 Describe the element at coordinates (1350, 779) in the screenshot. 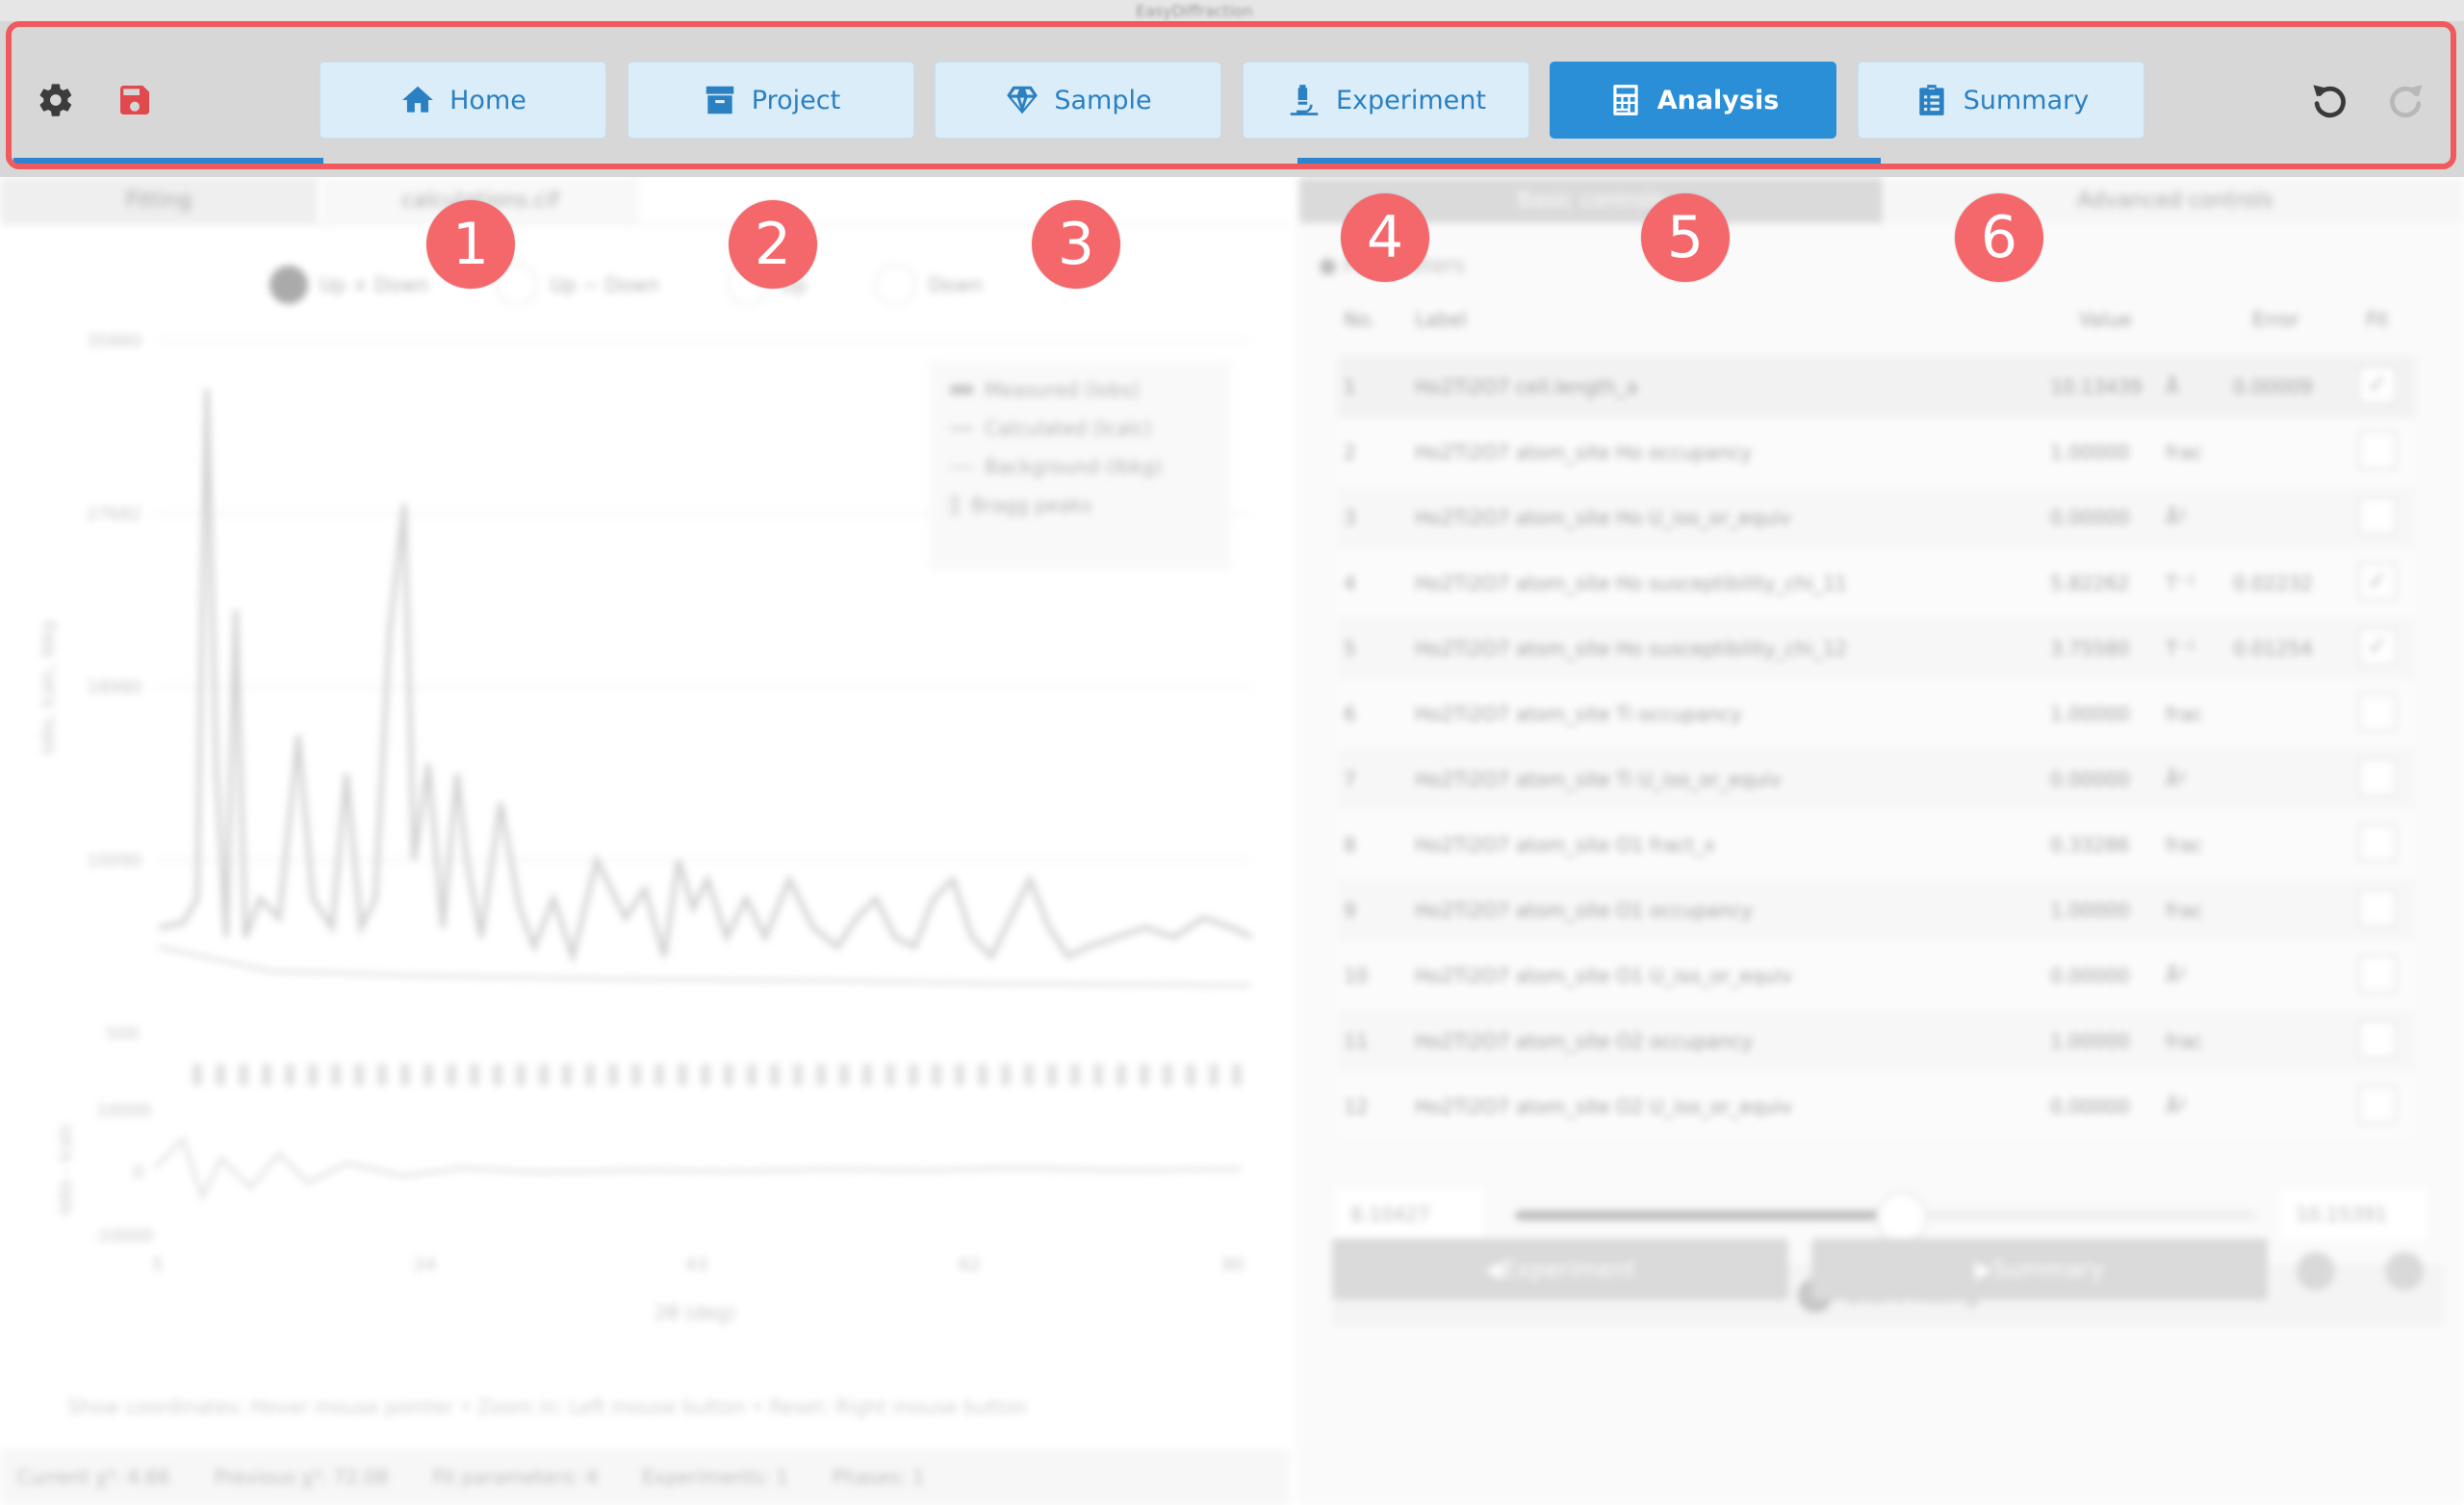

I see `row-number: 7` at that location.